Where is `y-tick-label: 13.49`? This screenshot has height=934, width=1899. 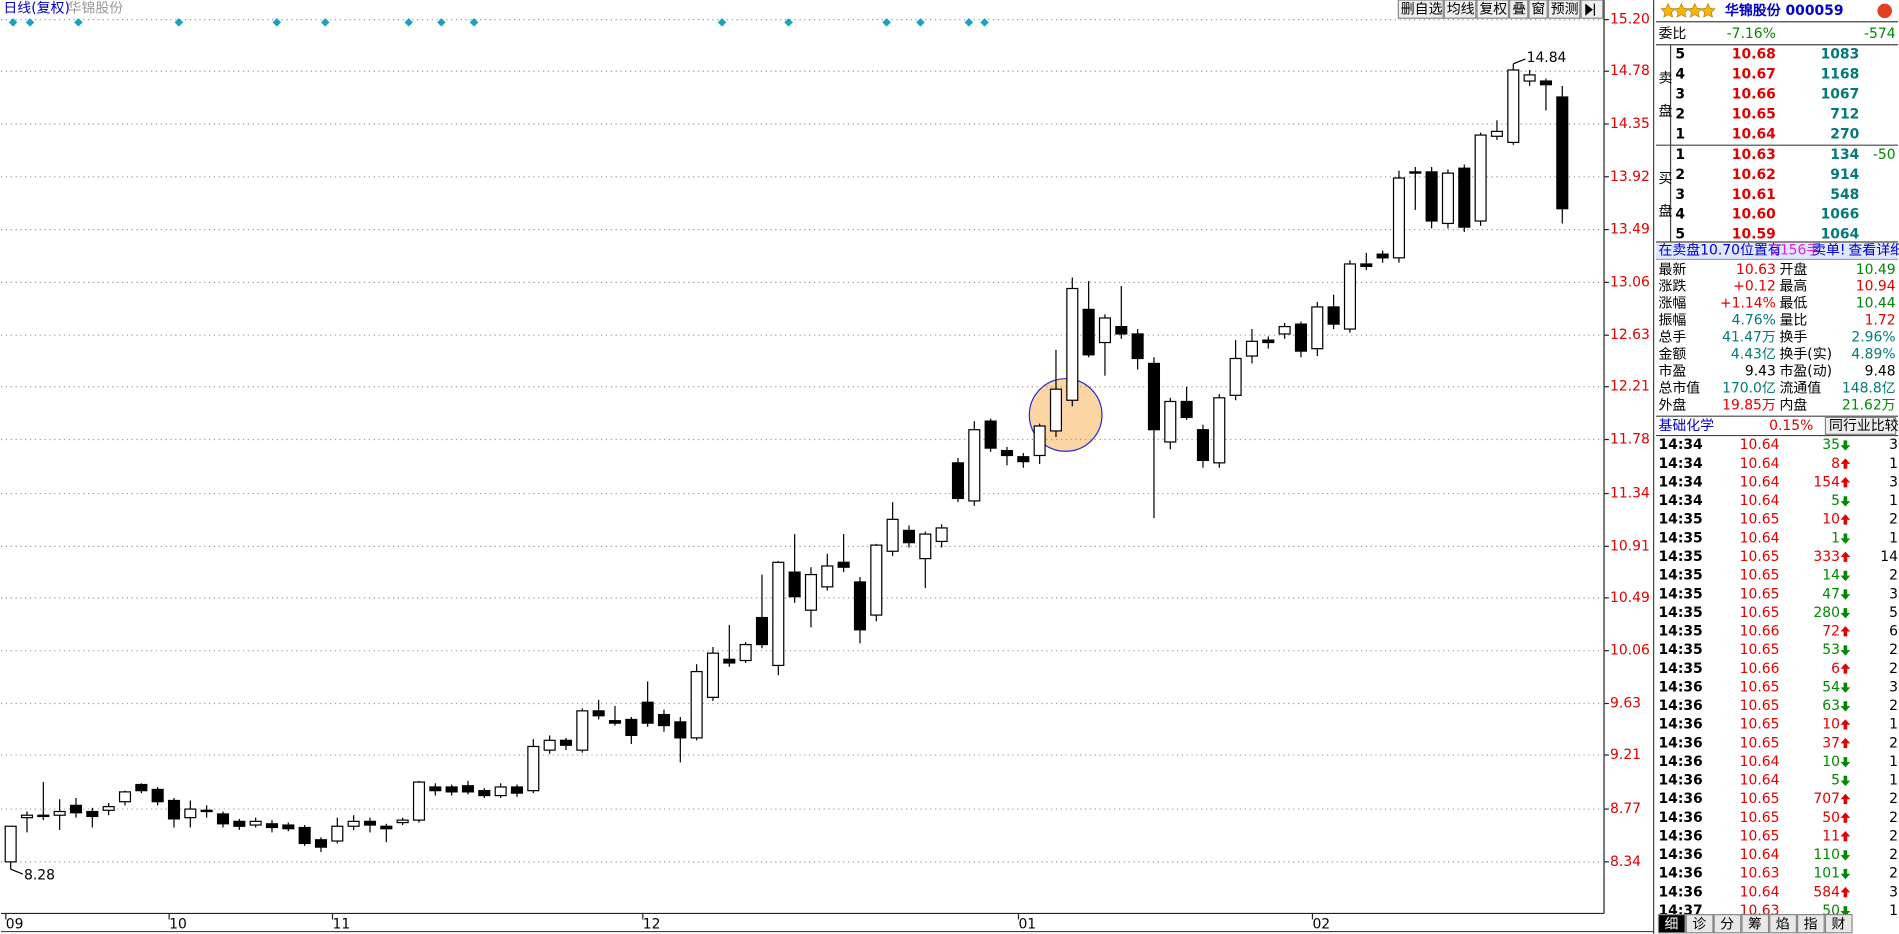
y-tick-label: 13.49 is located at coordinates (1630, 230).